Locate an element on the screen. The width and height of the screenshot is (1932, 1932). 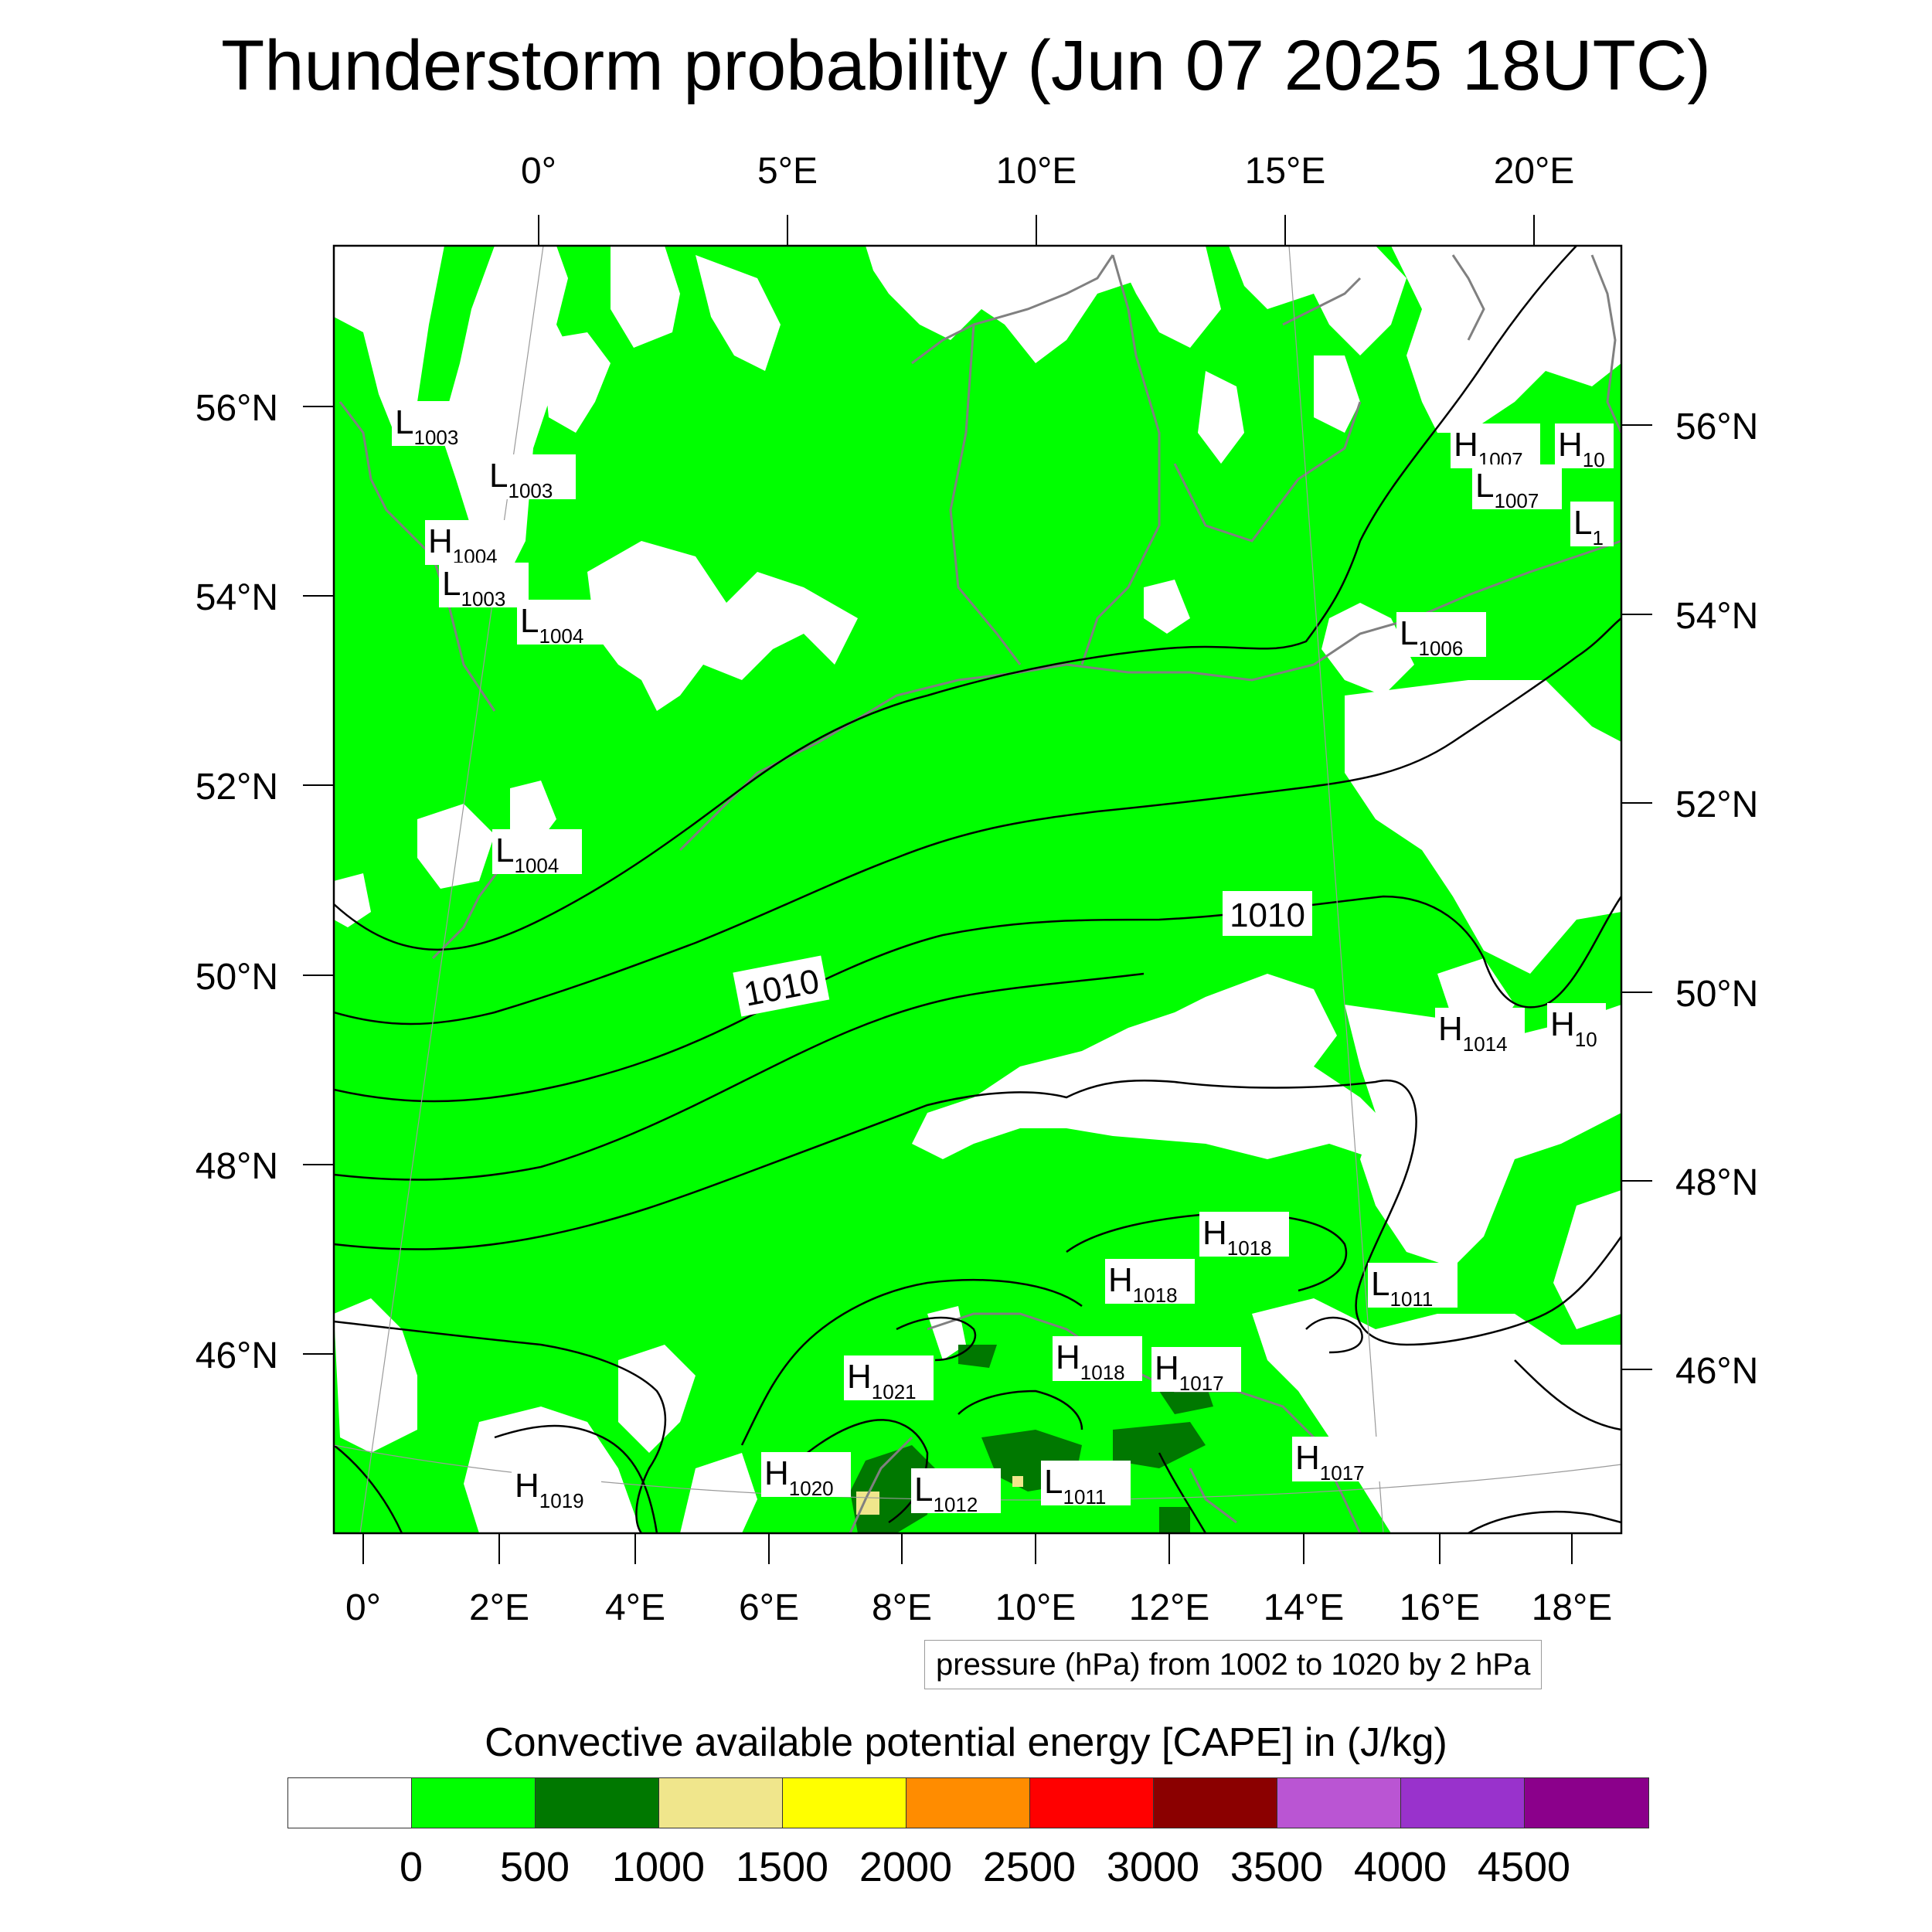
right-lat-axis is located at coordinates (1637, 897).